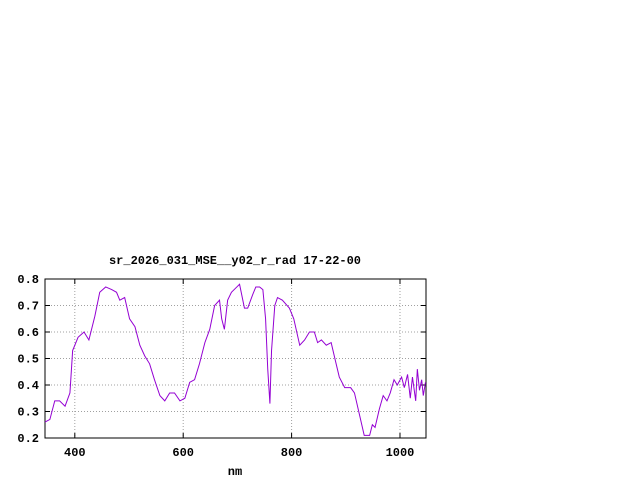 The width and height of the screenshot is (640, 485). Describe the element at coordinates (28, 439) in the screenshot. I see `y-tick-label: 0.2` at that location.